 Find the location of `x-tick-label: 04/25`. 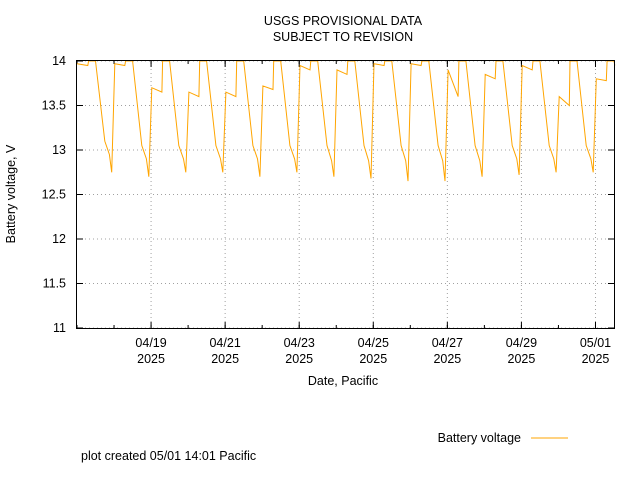

x-tick-label: 04/25 is located at coordinates (373, 343).